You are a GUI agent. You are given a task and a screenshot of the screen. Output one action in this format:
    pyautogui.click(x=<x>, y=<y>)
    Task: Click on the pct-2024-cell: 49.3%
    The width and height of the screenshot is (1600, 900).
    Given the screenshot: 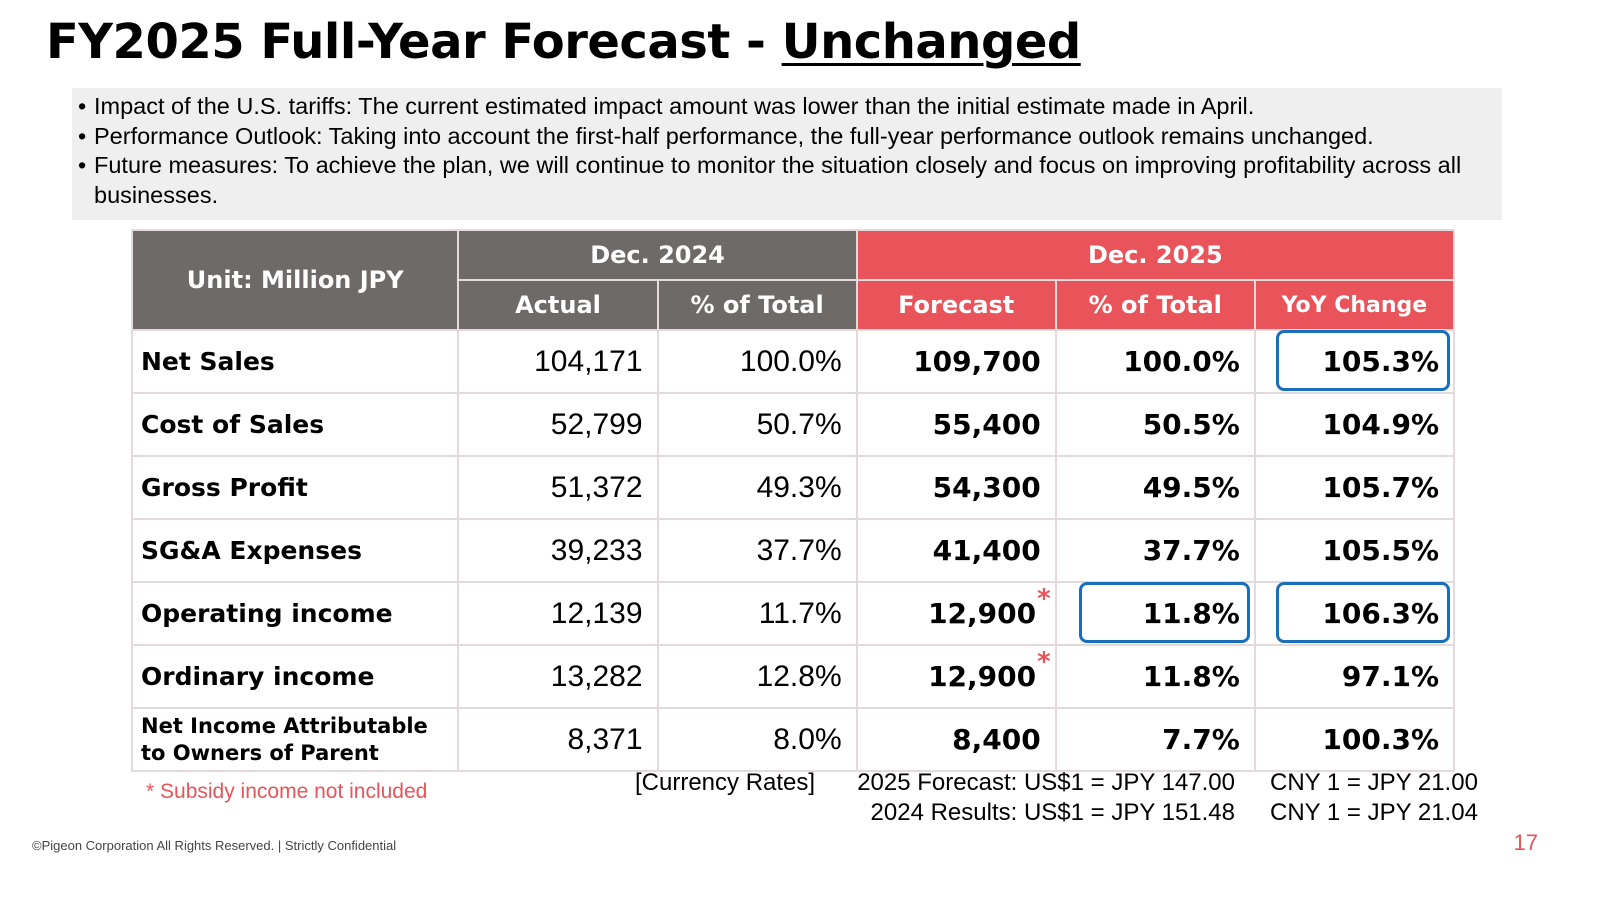 What is the action you would take?
    pyautogui.click(x=757, y=487)
    